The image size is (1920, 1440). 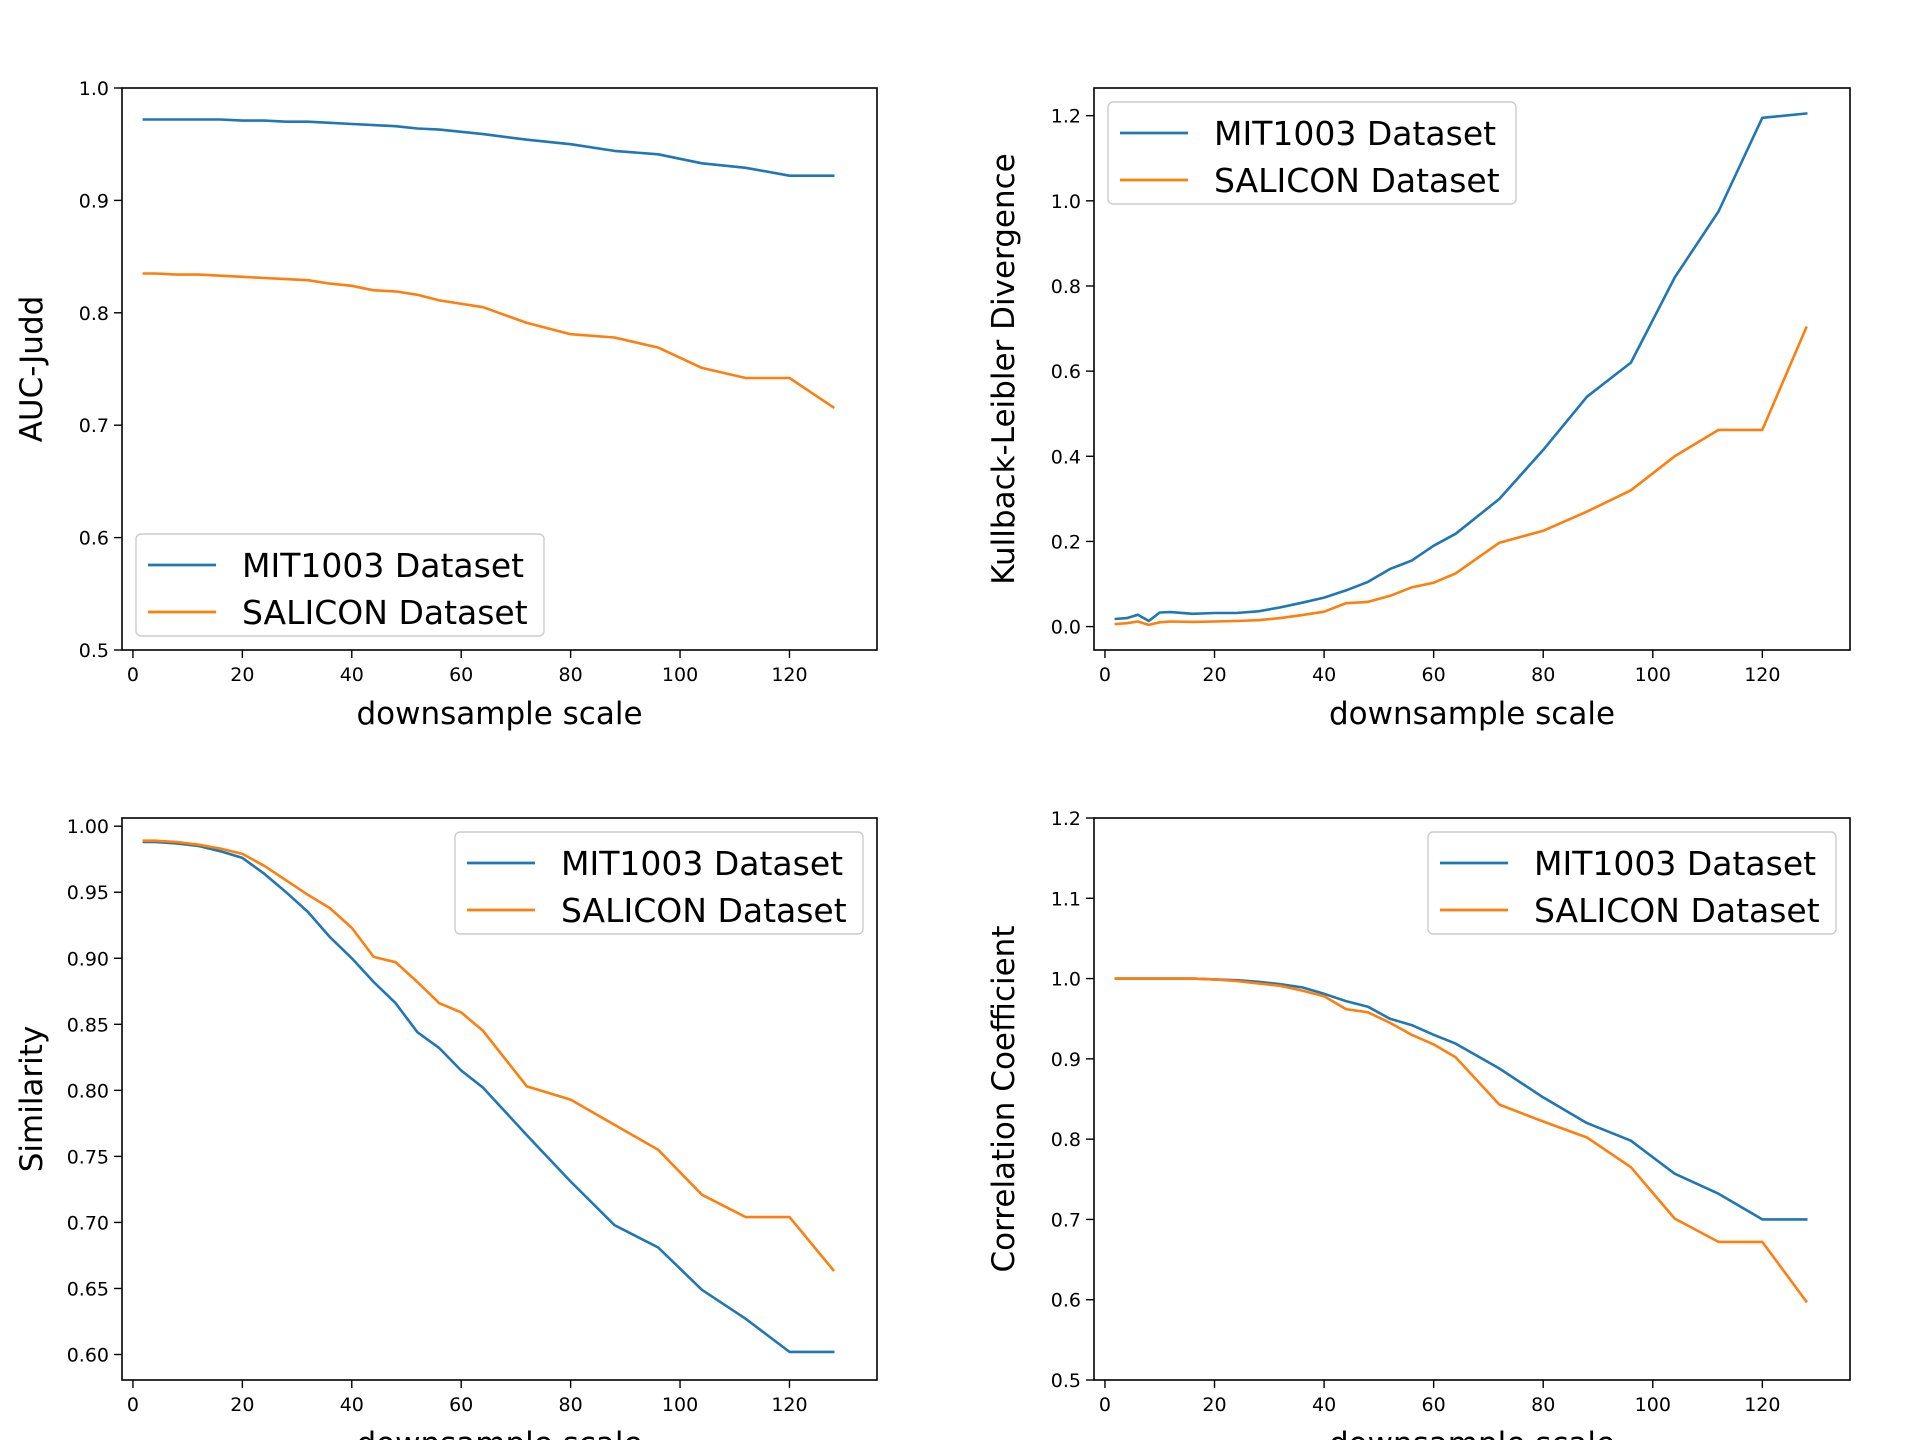 What do you see at coordinates (1066, 628) in the screenshot?
I see `y-tick-label: 0.0` at bounding box center [1066, 628].